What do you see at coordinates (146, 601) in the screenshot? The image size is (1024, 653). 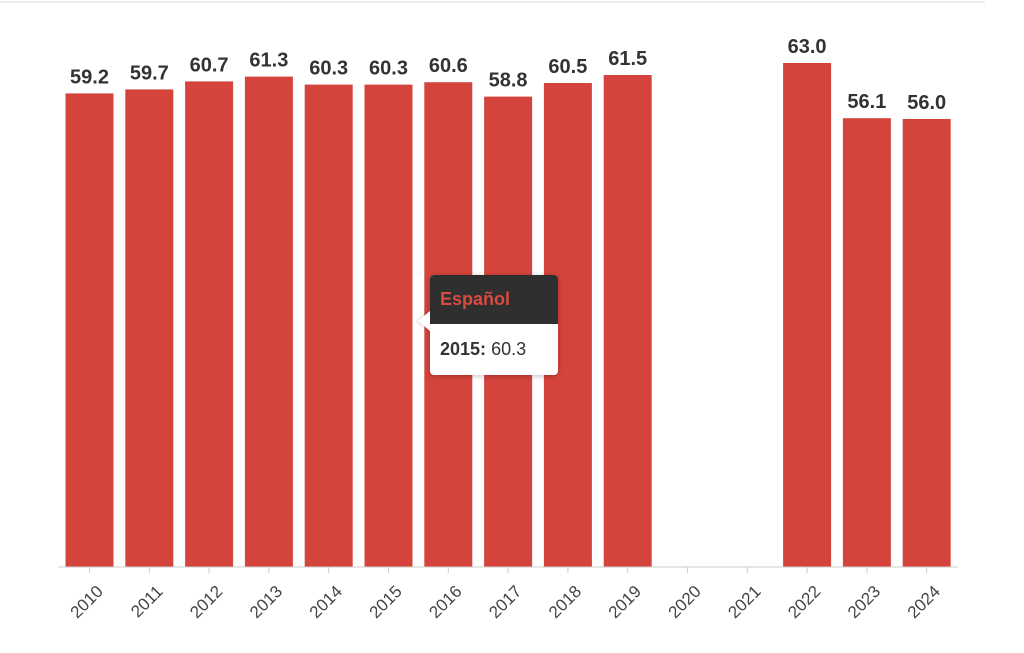 I see `x-tick-label-2011: 2011` at bounding box center [146, 601].